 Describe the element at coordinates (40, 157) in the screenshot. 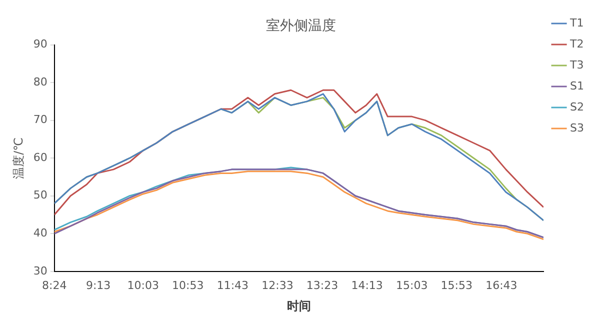

I see `y-tick-label: 60` at that location.